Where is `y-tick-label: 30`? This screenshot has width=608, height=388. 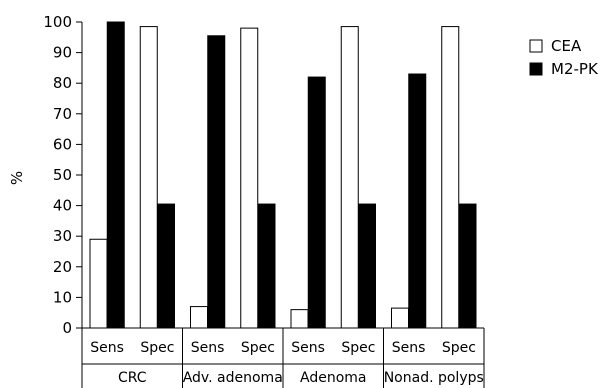
y-tick-label: 30 is located at coordinates (62, 236).